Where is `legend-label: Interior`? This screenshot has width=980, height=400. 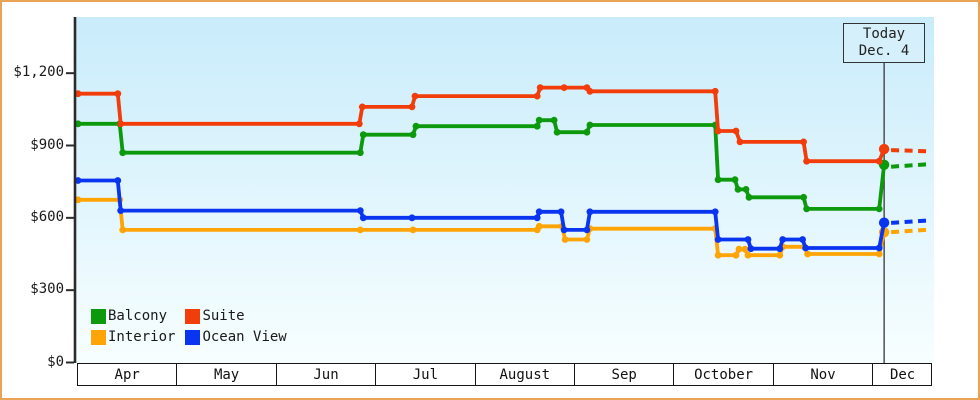
legend-label: Interior is located at coordinates (142, 337).